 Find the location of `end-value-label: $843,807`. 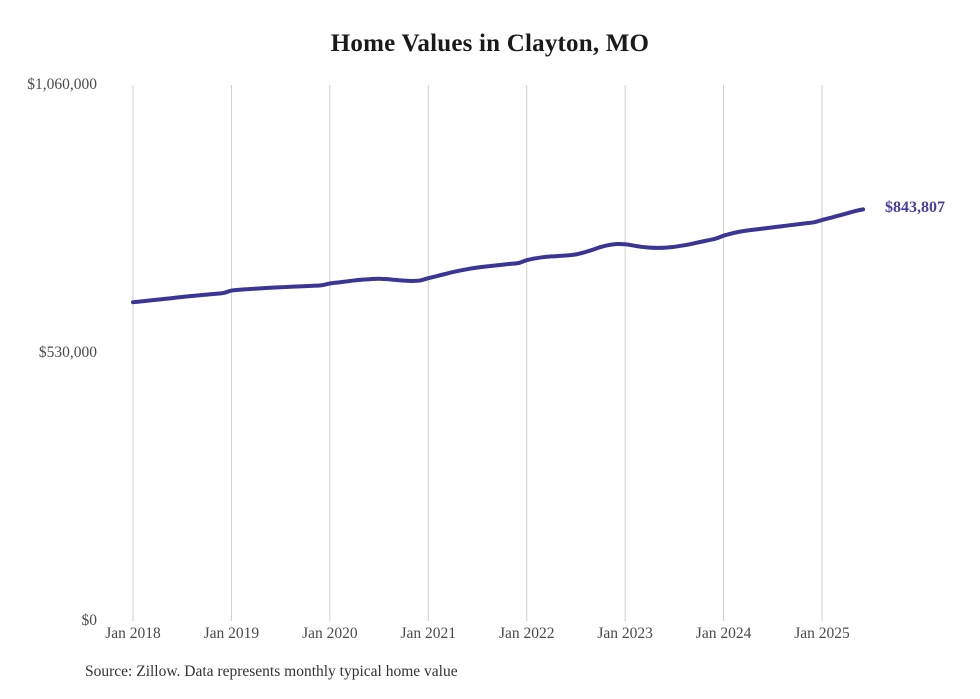

end-value-label: $843,807 is located at coordinates (915, 208).